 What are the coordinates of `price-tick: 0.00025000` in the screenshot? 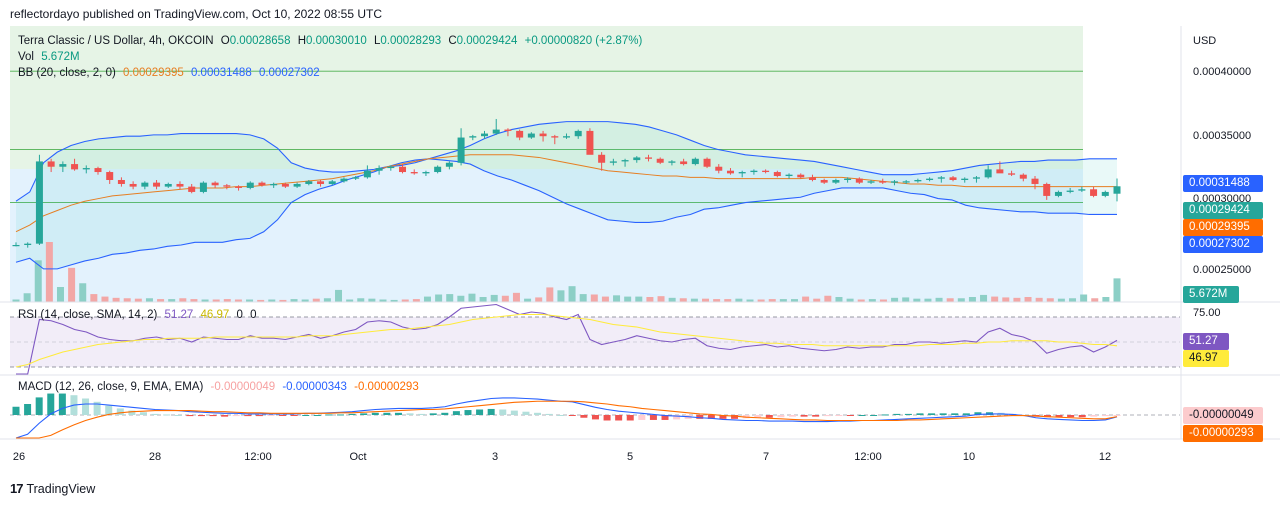 It's located at (1222, 270).